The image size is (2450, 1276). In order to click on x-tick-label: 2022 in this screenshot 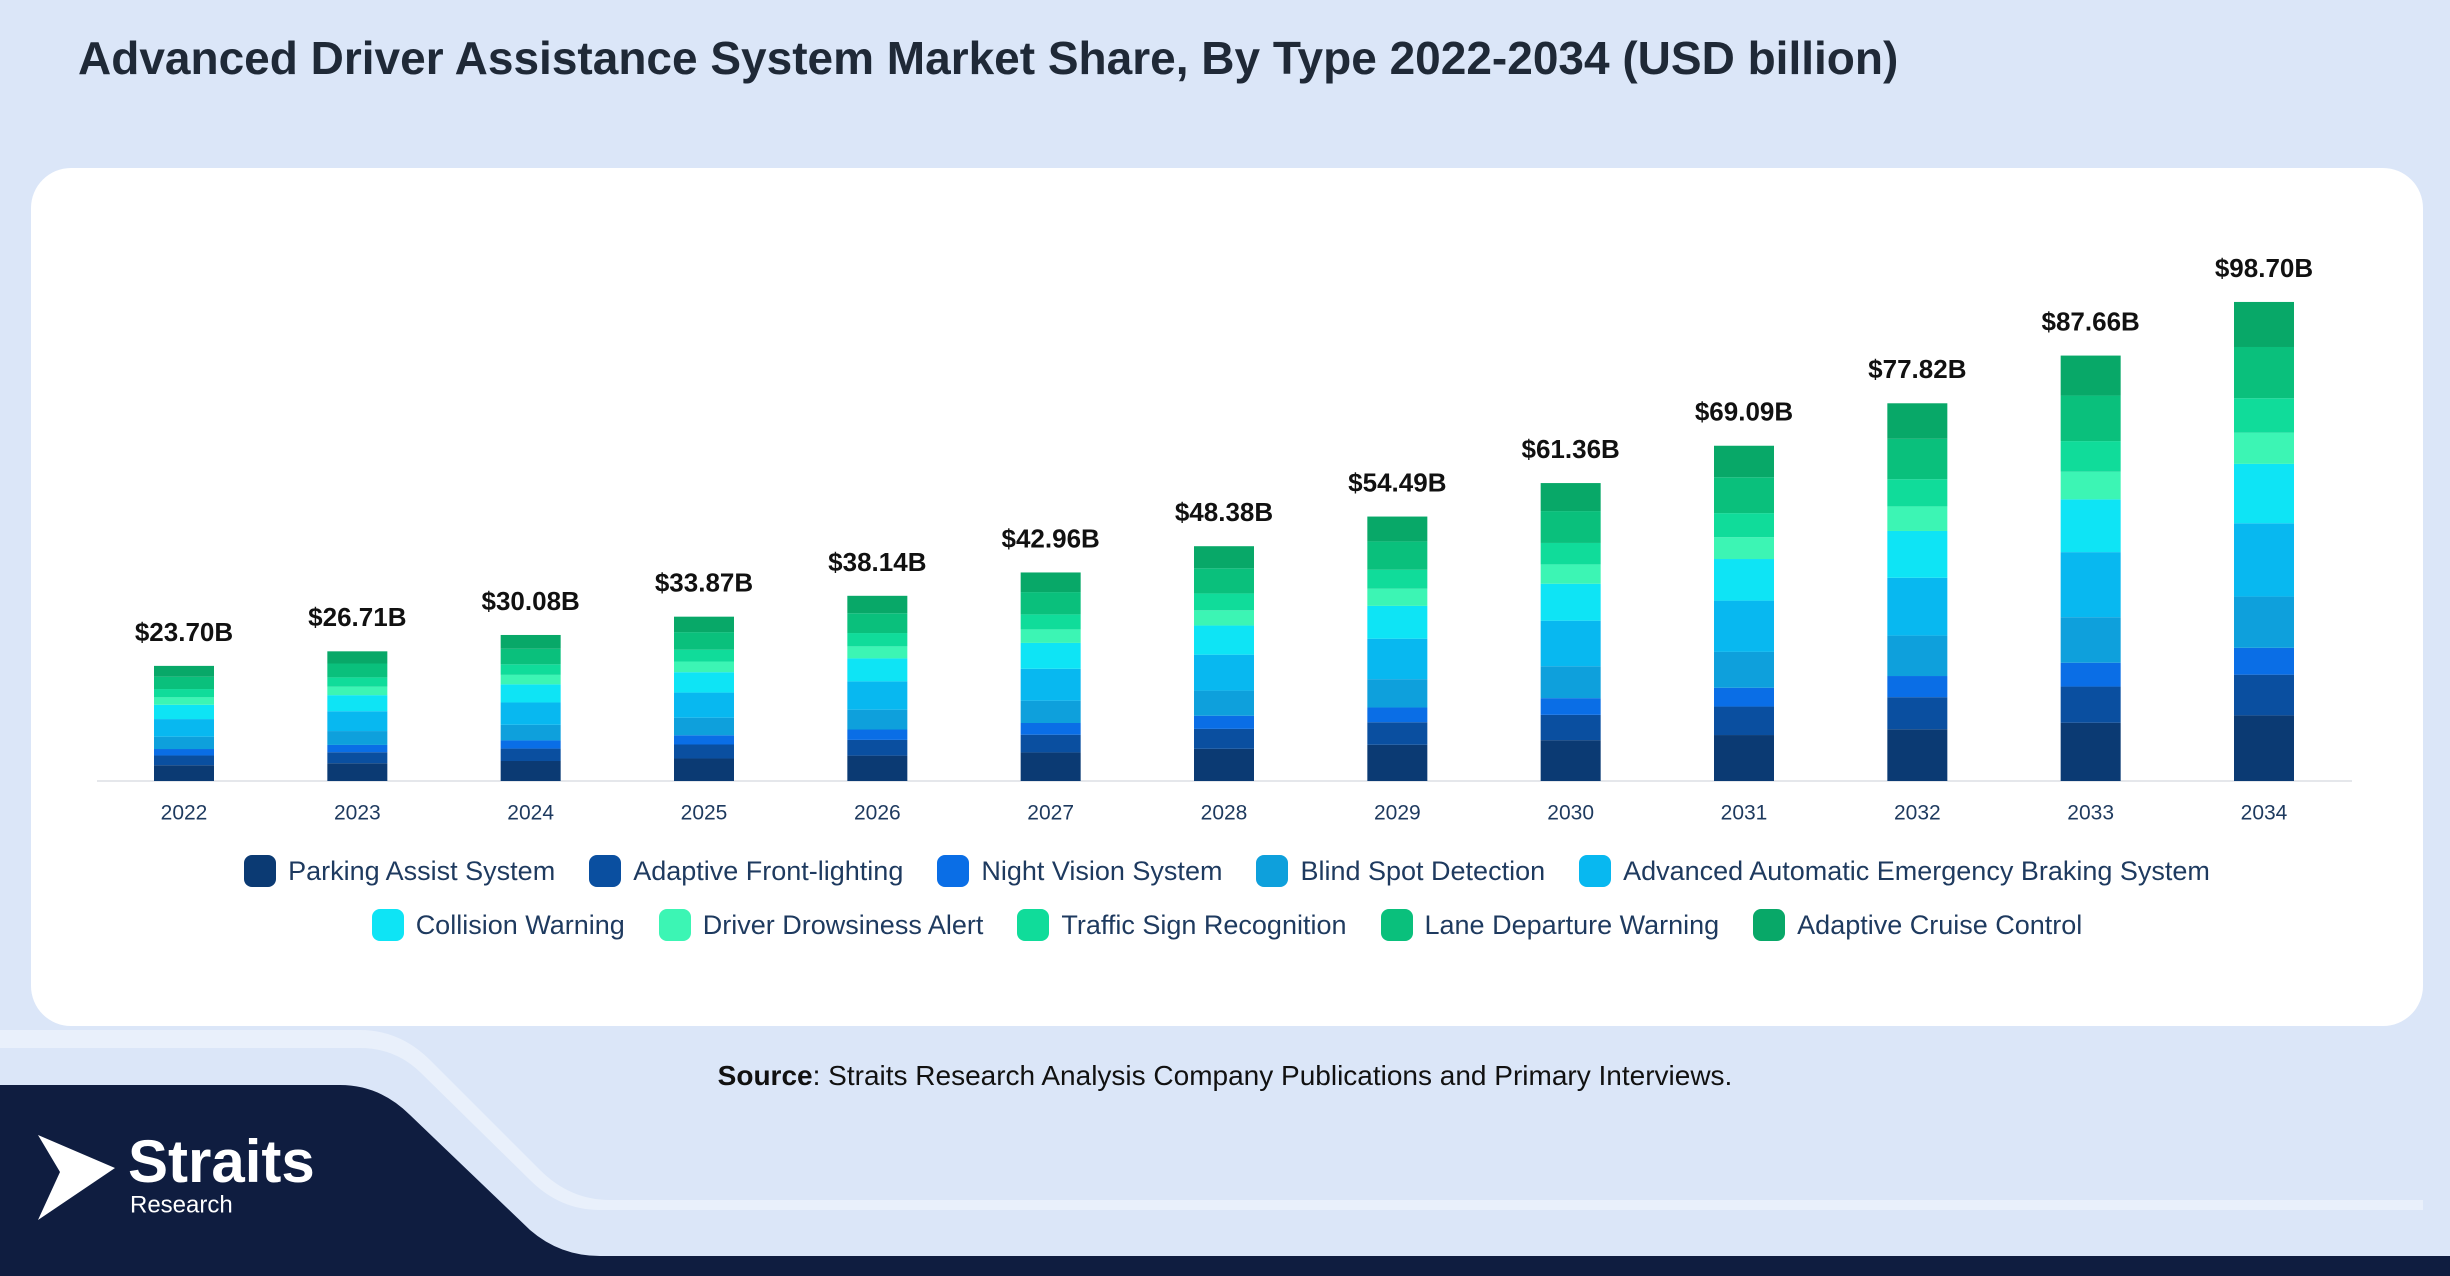, I will do `click(184, 813)`.